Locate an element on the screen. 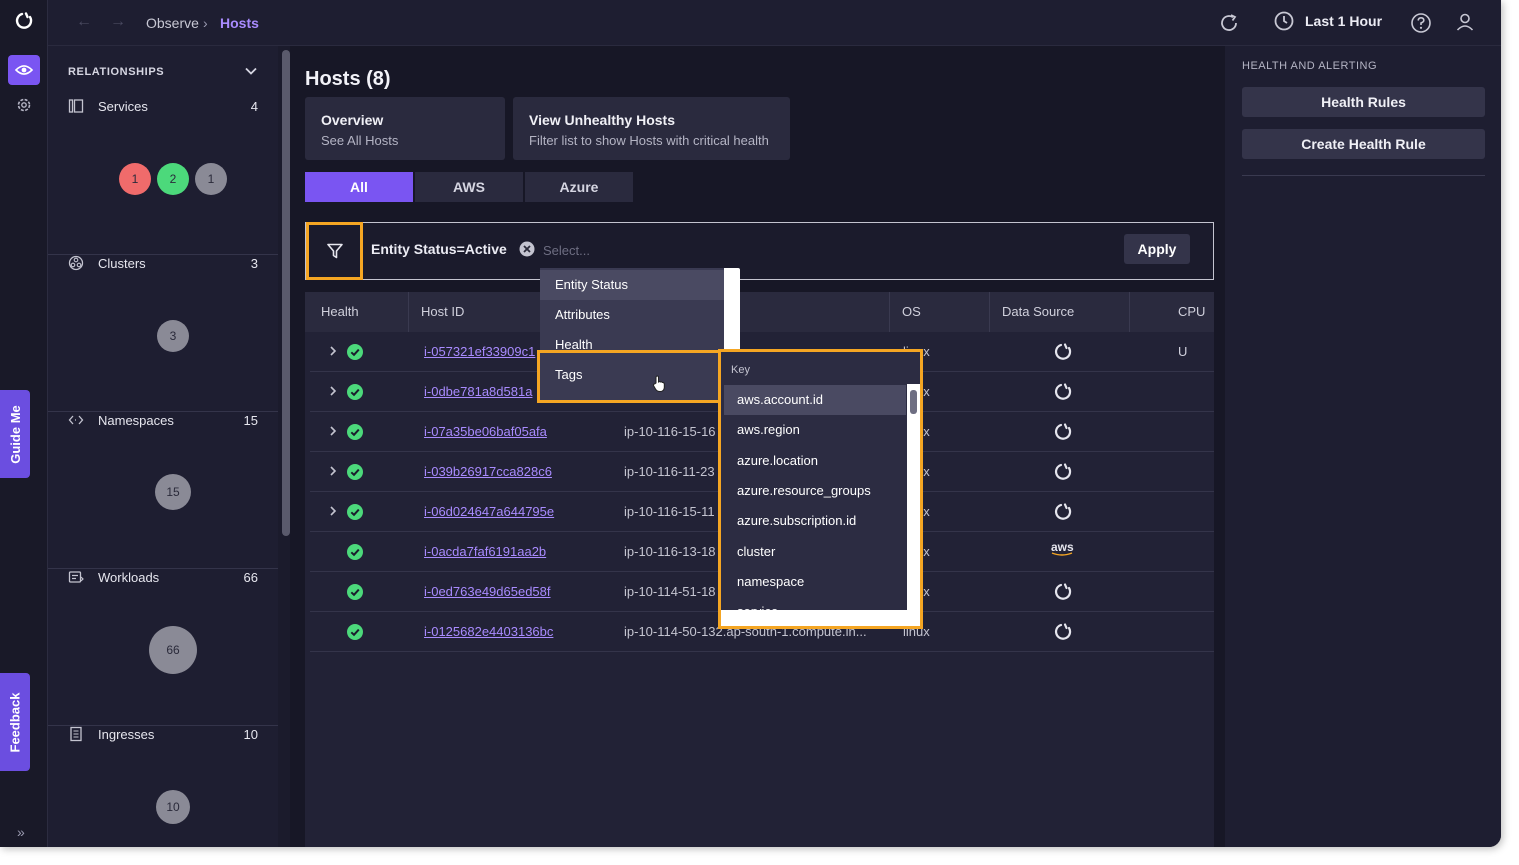  create-health-rule-button: Create Health Rule is located at coordinates (1363, 144).